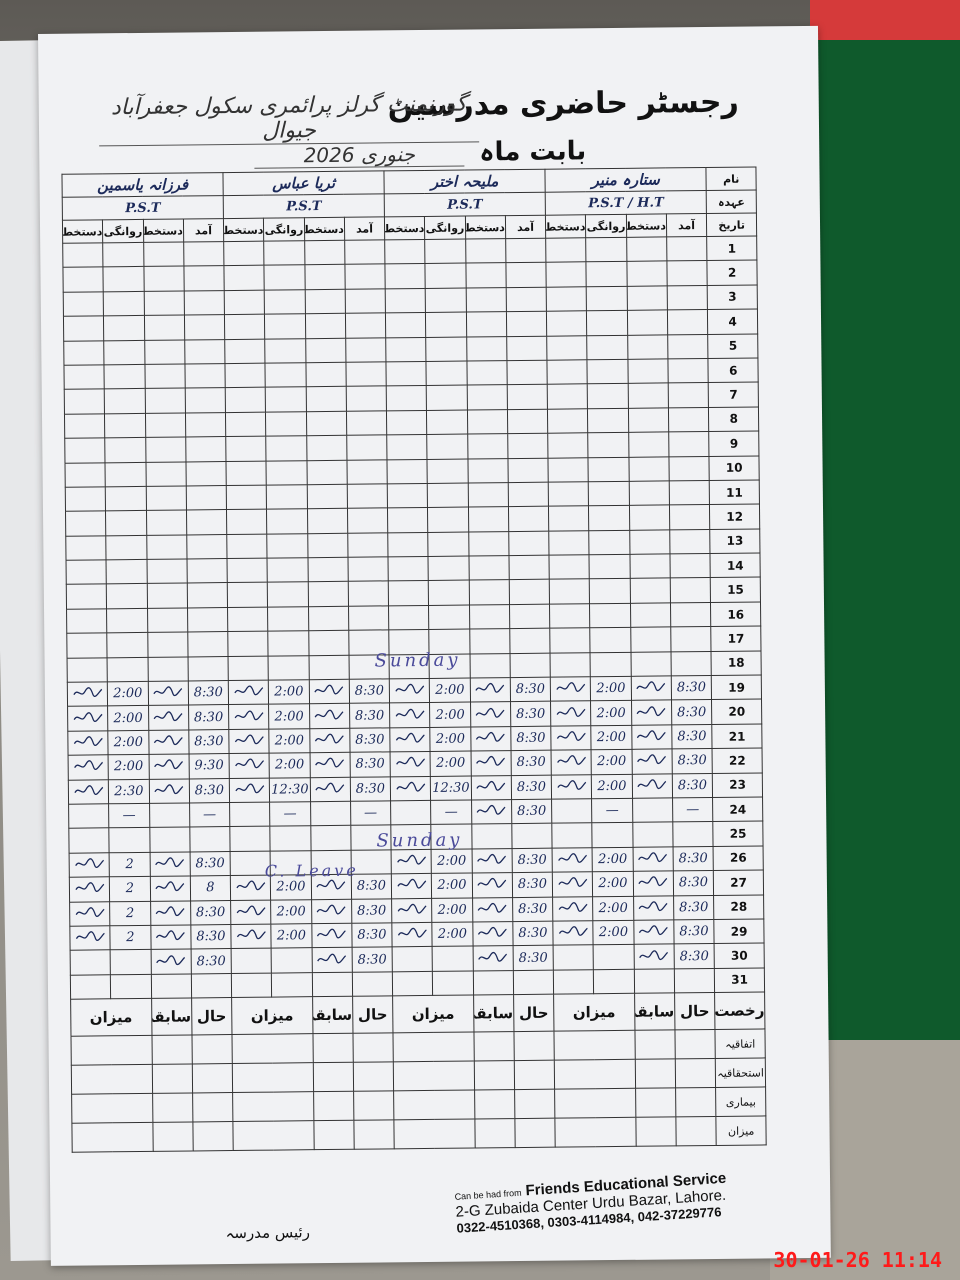 Image resolution: width=960 pixels, height=1280 pixels. Describe the element at coordinates (451, 812) in the screenshot. I see `departure-time: —` at that location.